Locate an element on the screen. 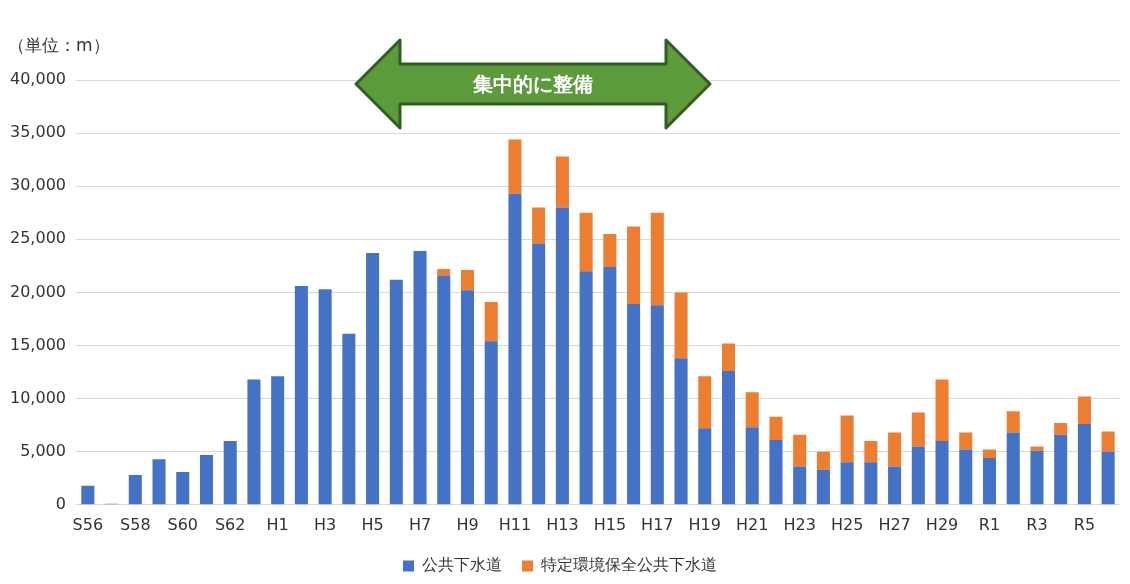  x-tick-label: S56 is located at coordinates (88, 524).